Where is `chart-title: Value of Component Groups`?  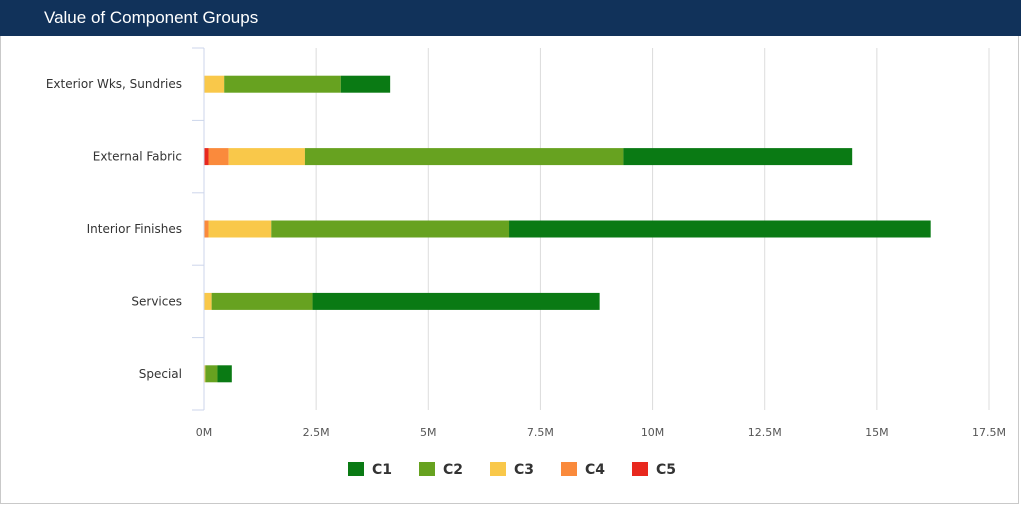 chart-title: Value of Component Groups is located at coordinates (151, 17).